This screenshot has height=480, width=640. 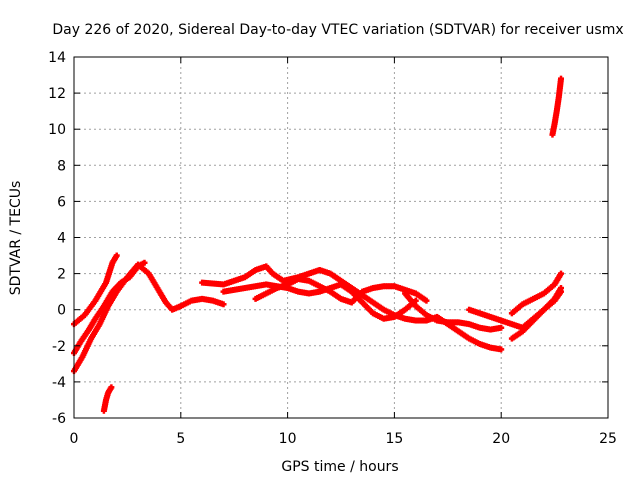 What do you see at coordinates (61, 311) in the screenshot?
I see `y-tick-label: 0` at bounding box center [61, 311].